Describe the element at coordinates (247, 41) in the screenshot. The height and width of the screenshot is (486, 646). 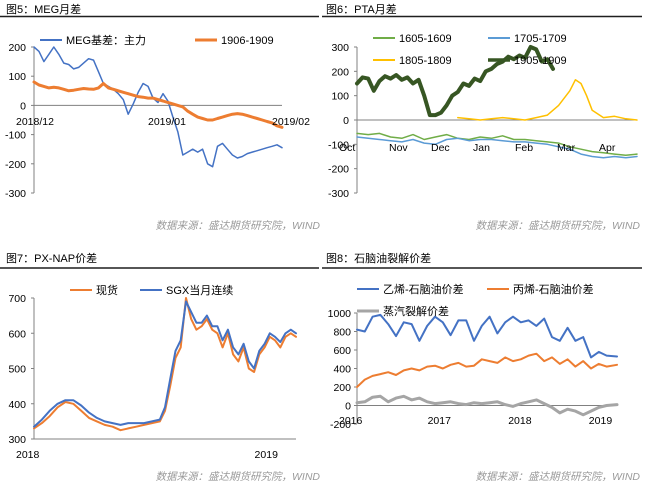
I see `legend-label: 1906-1909` at that location.